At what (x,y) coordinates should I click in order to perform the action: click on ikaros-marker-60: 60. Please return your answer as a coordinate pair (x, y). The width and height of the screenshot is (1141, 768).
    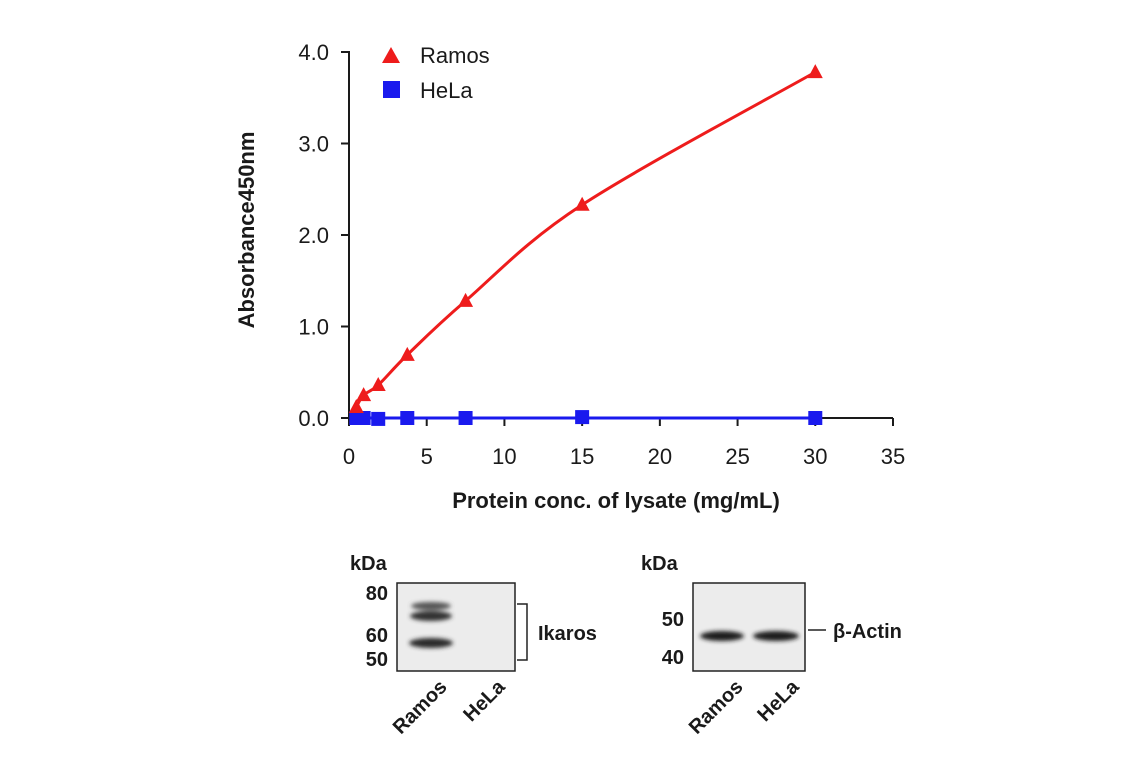
    Looking at the image, I should click on (377, 636).